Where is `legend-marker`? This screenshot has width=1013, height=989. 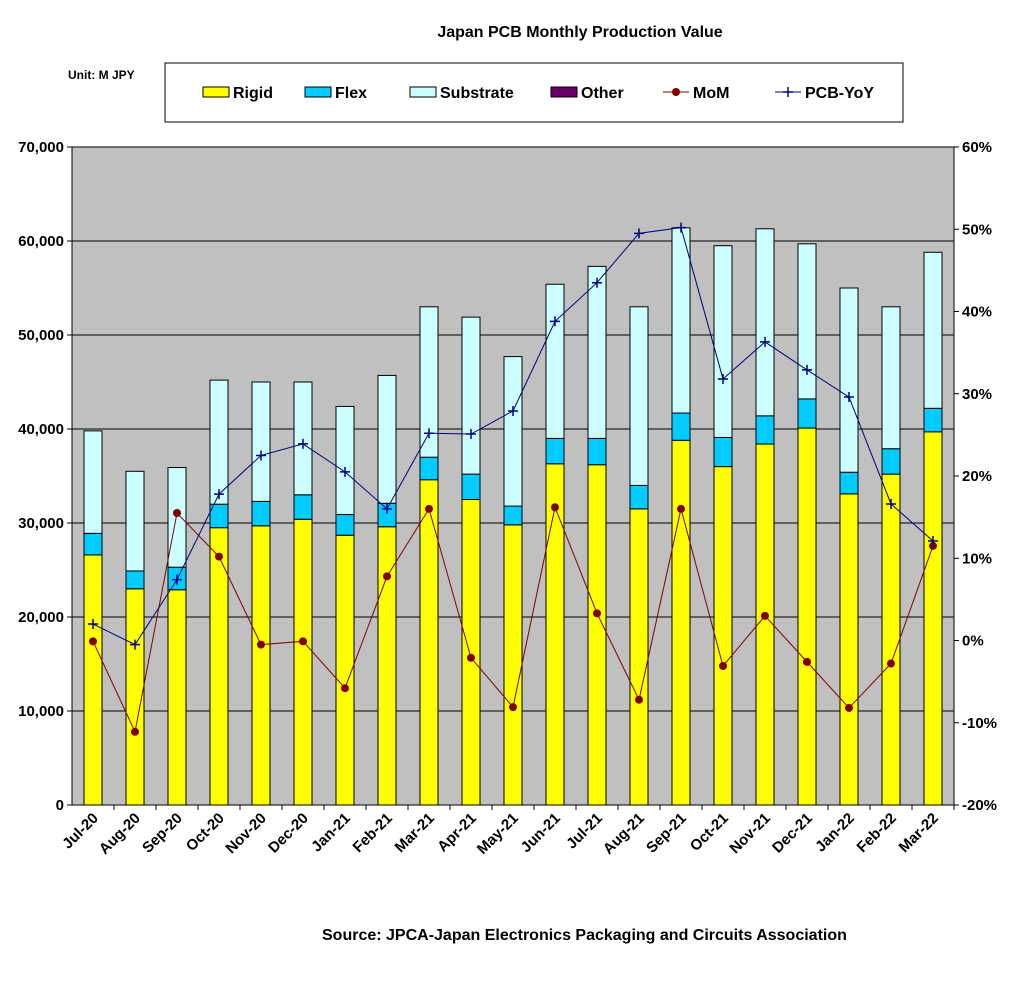
legend-marker is located at coordinates (788, 92).